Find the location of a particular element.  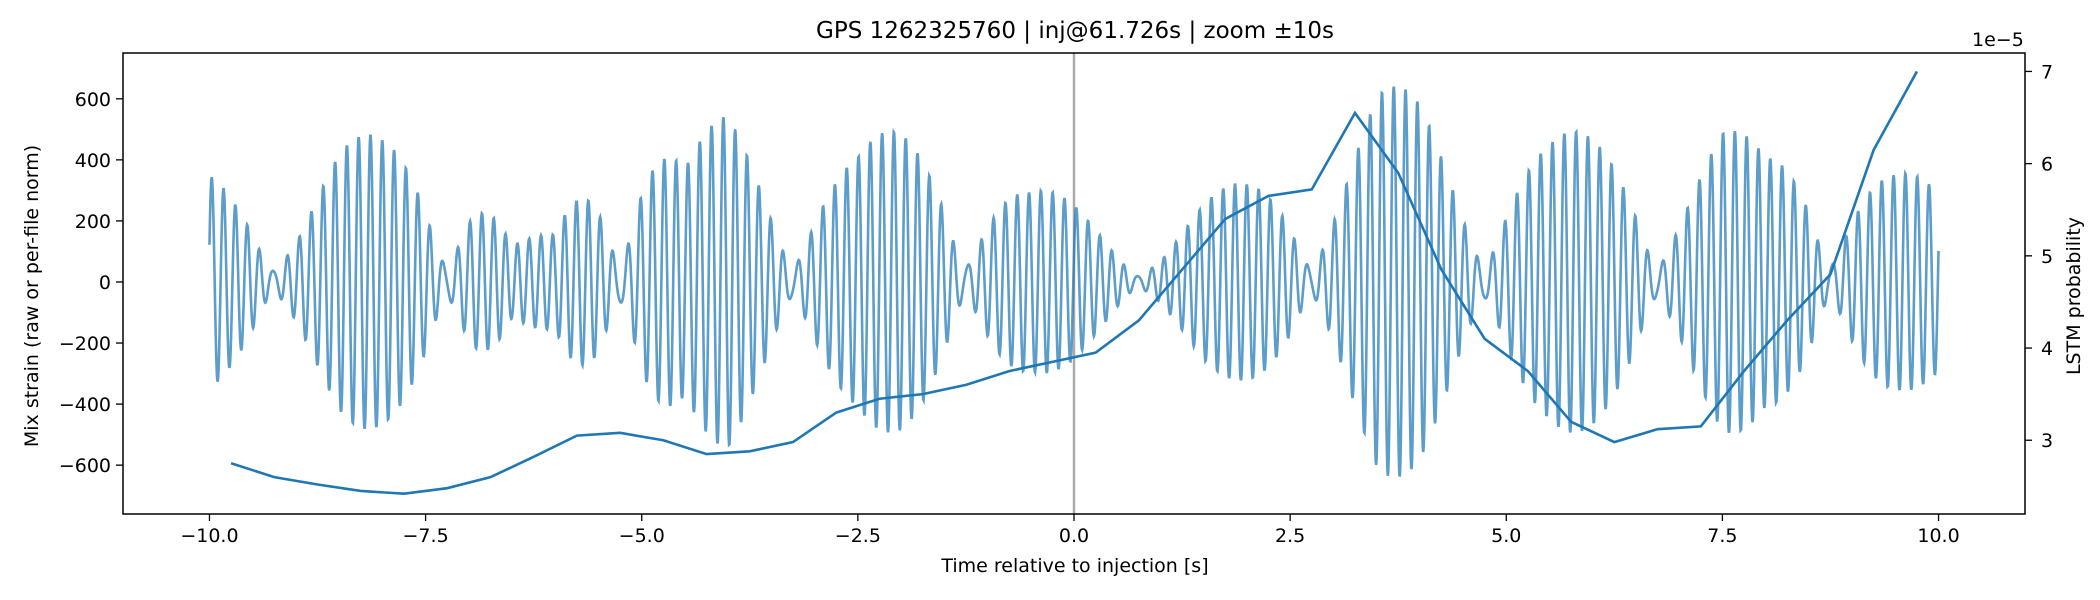

y-tick-label: −200 is located at coordinates (85, 344).